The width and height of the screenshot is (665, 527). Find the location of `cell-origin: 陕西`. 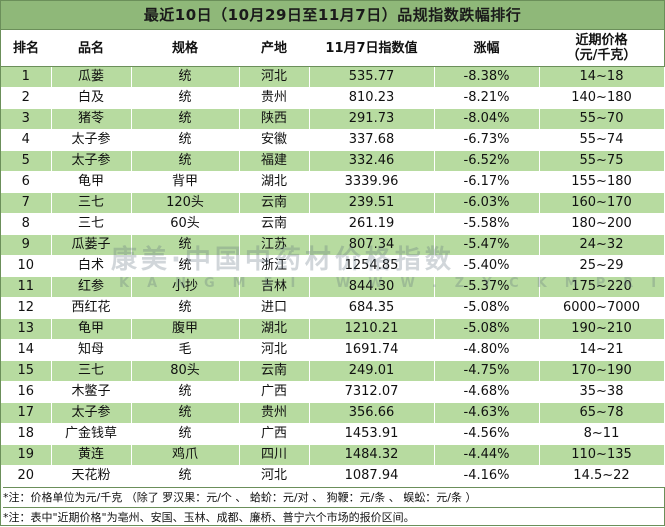

cell-origin: 陕西 is located at coordinates (274, 119).